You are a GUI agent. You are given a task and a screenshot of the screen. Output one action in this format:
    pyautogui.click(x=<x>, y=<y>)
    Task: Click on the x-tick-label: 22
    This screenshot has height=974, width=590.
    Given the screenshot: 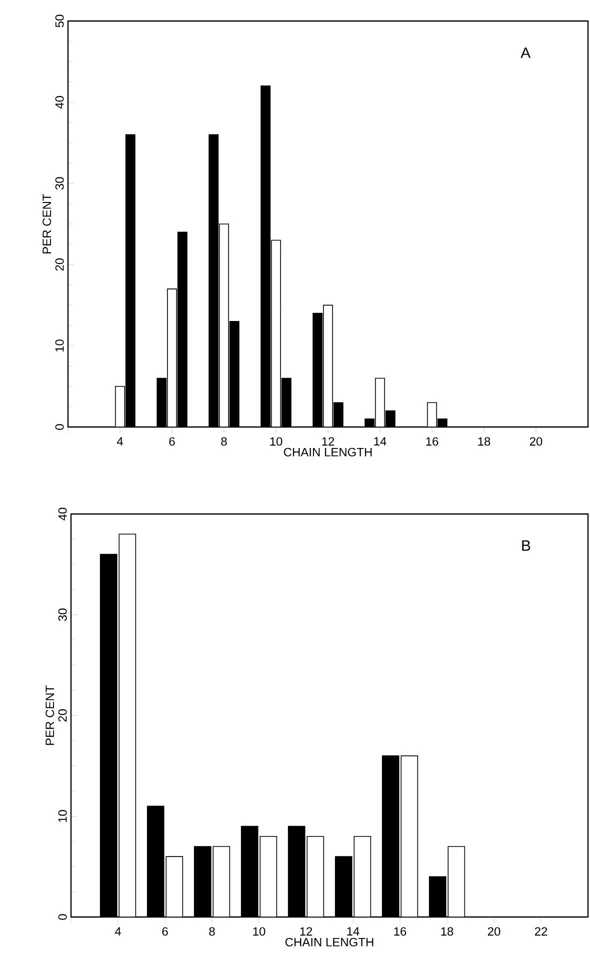 What is the action you would take?
    pyautogui.click(x=541, y=931)
    